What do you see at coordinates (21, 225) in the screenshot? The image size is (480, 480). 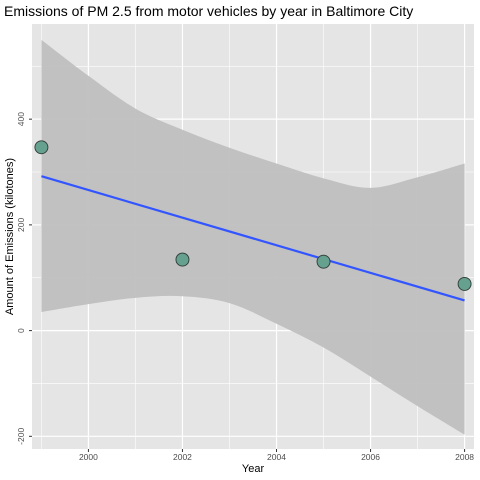 I see `y-tick-label: 200` at bounding box center [21, 225].